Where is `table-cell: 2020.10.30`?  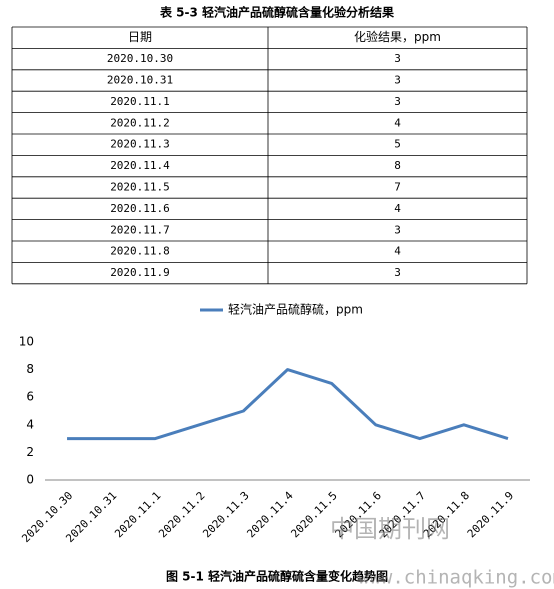
table-cell: 2020.10.30 is located at coordinates (140, 58).